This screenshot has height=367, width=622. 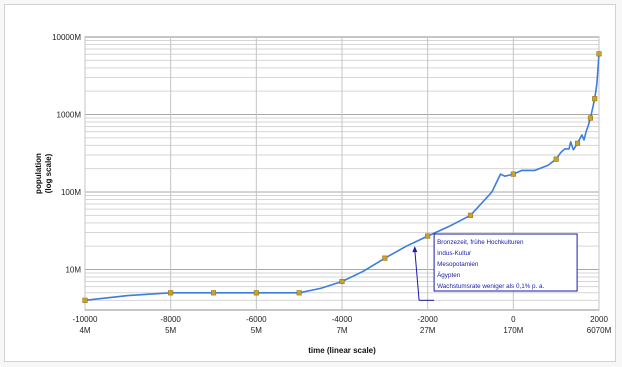 I want to click on x-tick-label: -8000, so click(x=170, y=319).